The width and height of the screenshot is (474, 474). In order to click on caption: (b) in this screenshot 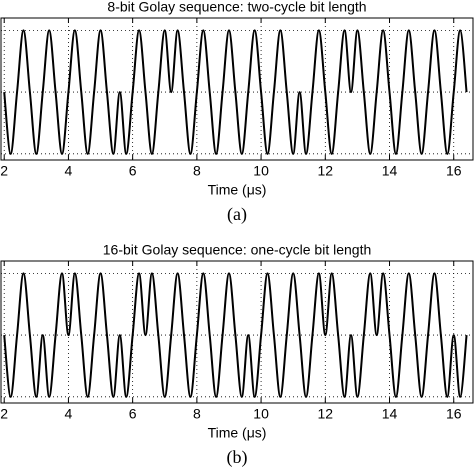, I will do `click(237, 457)`.